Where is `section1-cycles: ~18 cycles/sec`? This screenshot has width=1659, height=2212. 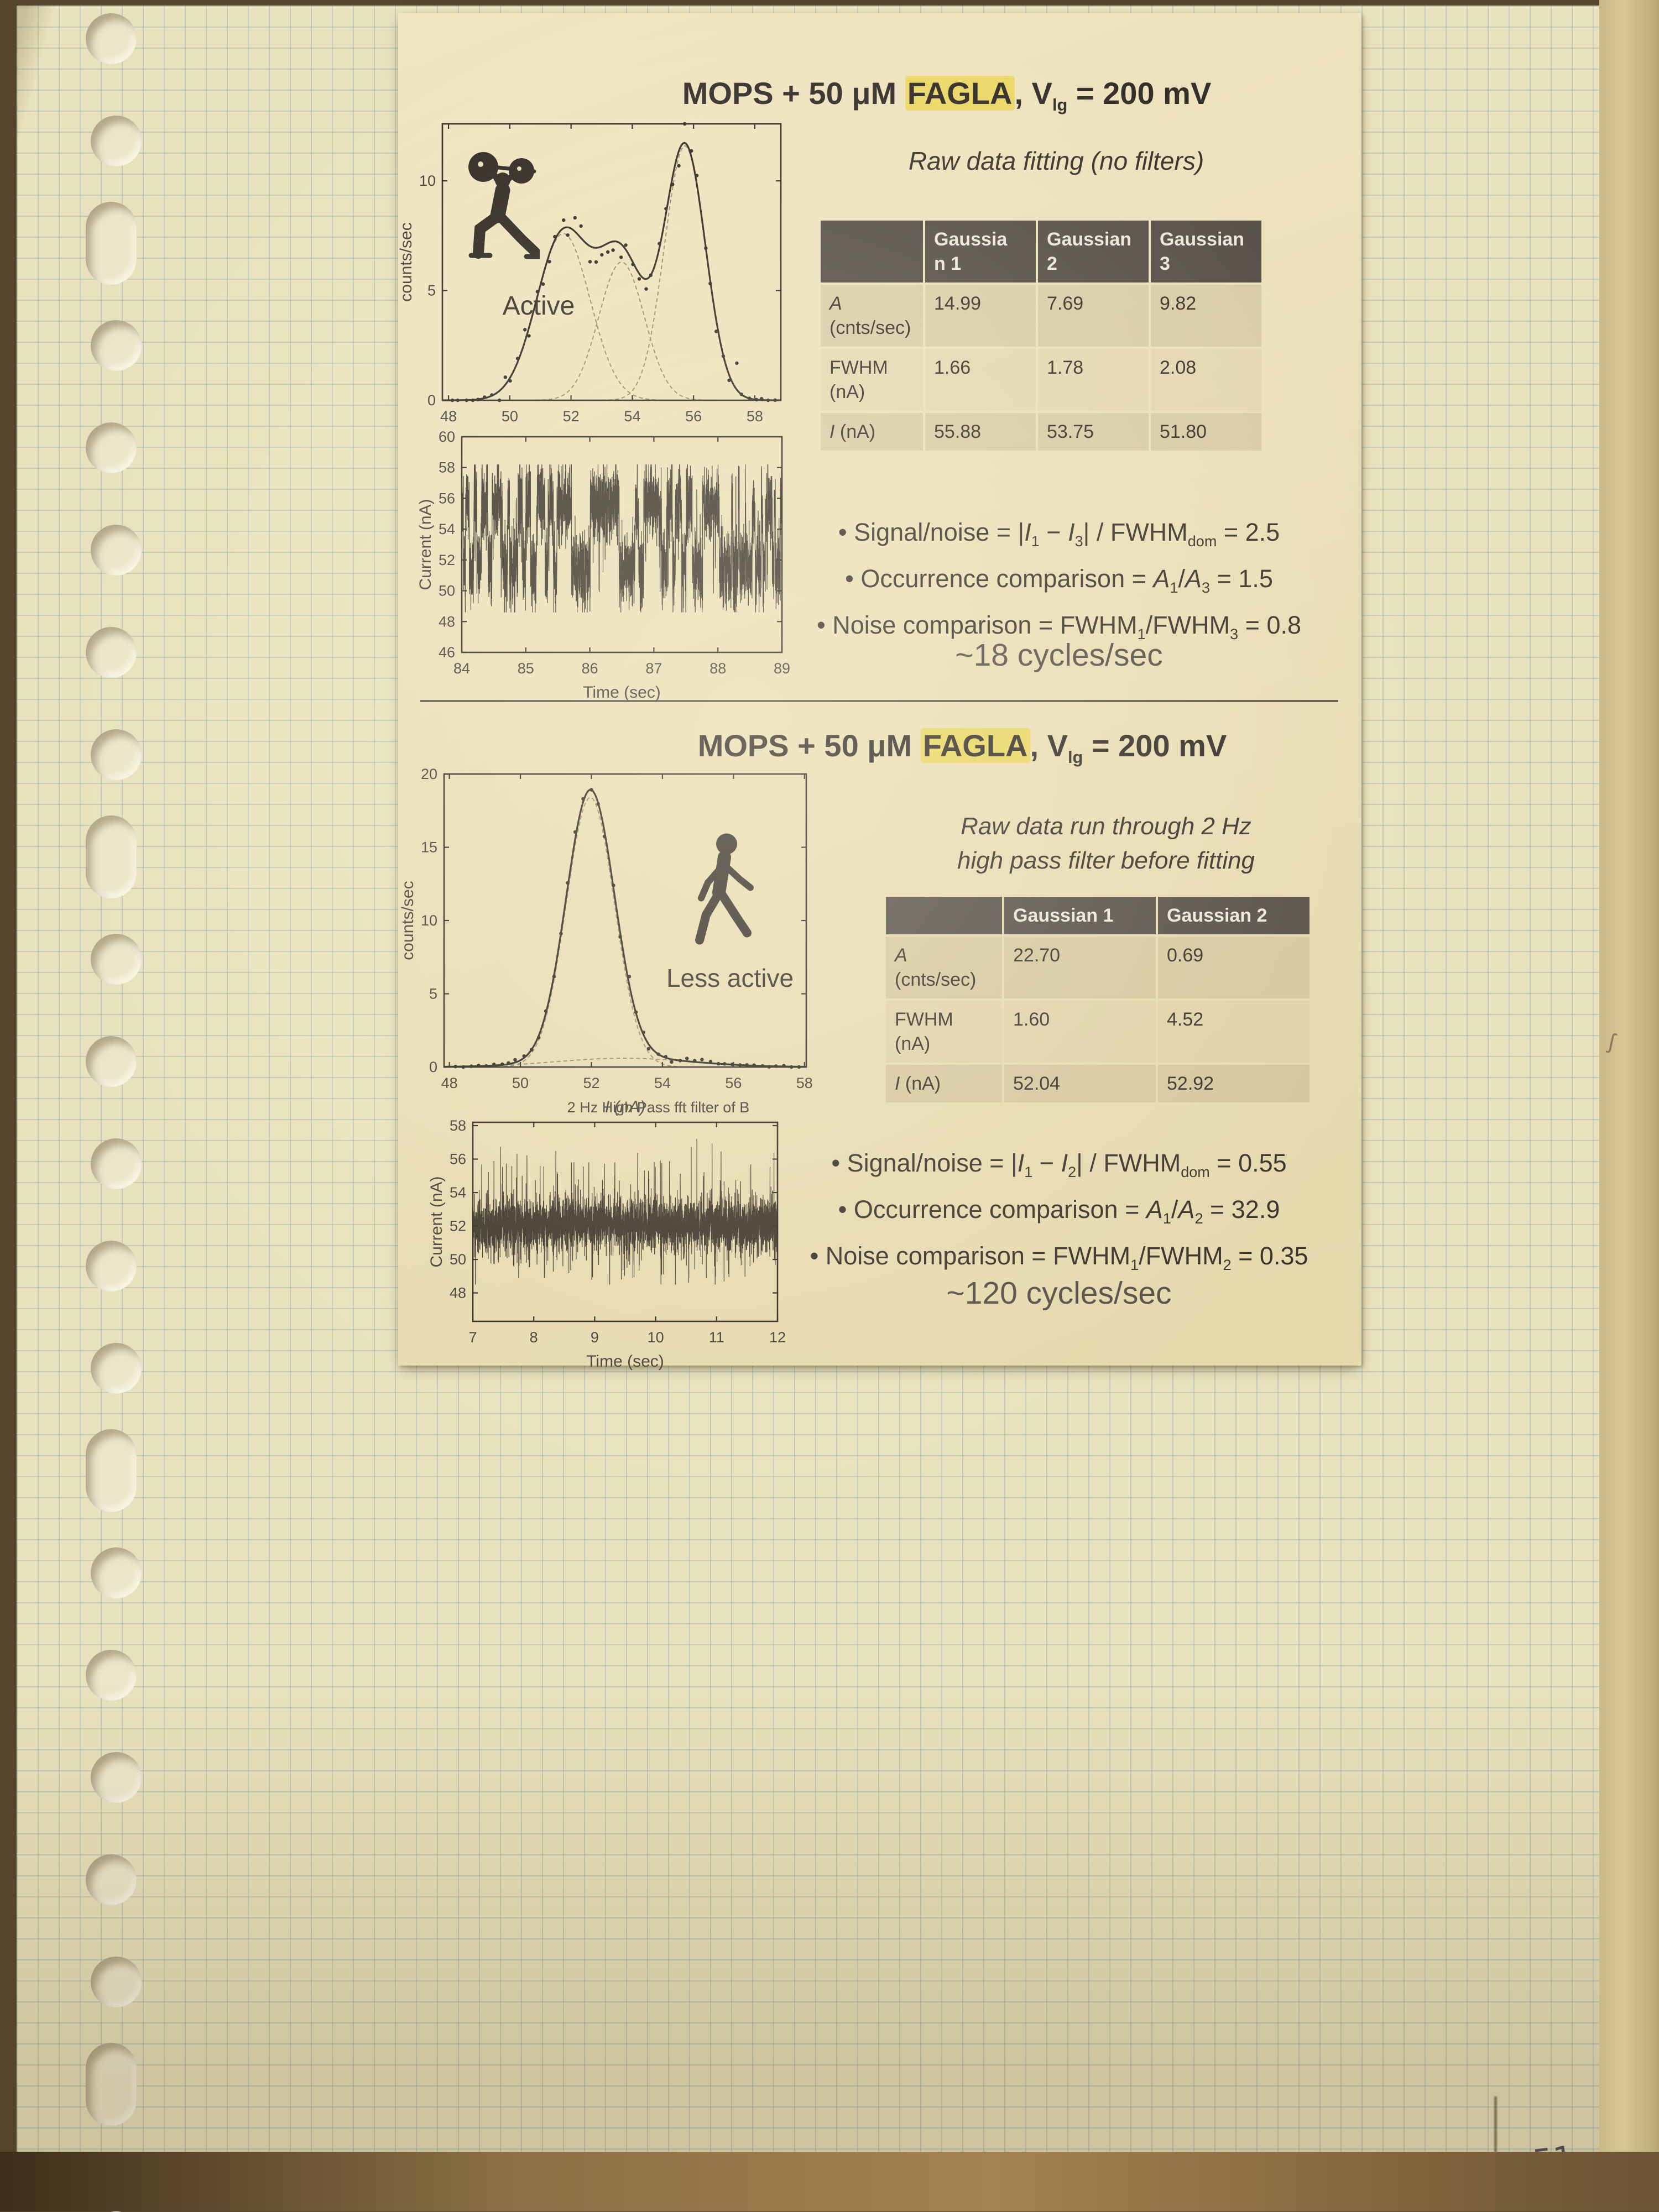 section1-cycles: ~18 cycles/sec is located at coordinates (1059, 655).